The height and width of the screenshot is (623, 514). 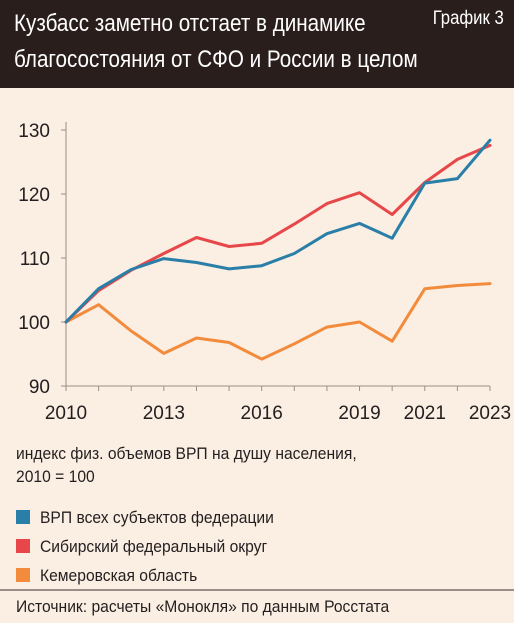 What do you see at coordinates (34, 195) in the screenshot?
I see `y-tick-label: 120` at bounding box center [34, 195].